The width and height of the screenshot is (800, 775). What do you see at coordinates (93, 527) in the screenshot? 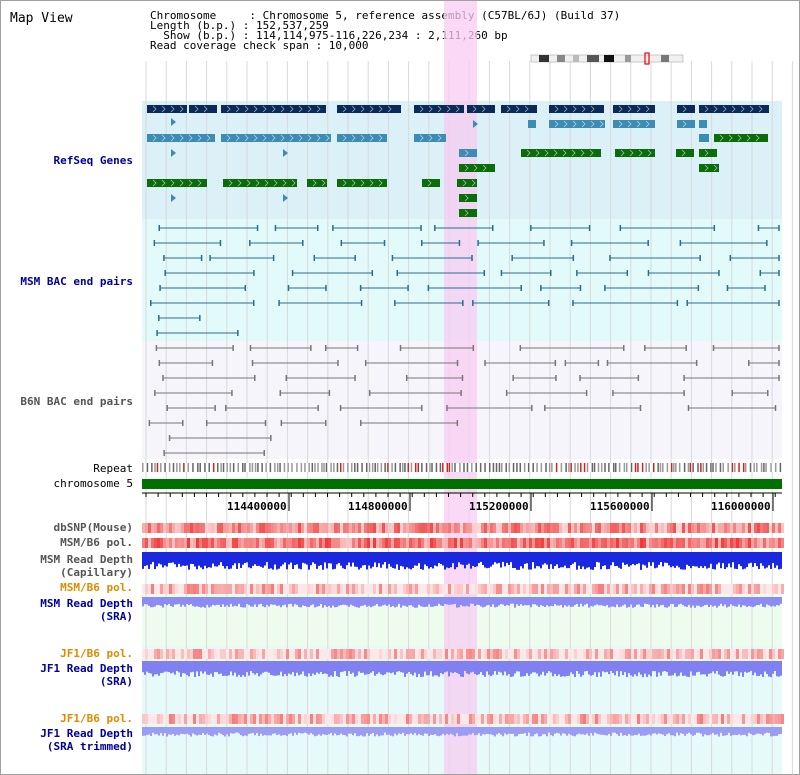
I see `track-label-dbsnp: dbSNP(Mouse)` at bounding box center [93, 527].